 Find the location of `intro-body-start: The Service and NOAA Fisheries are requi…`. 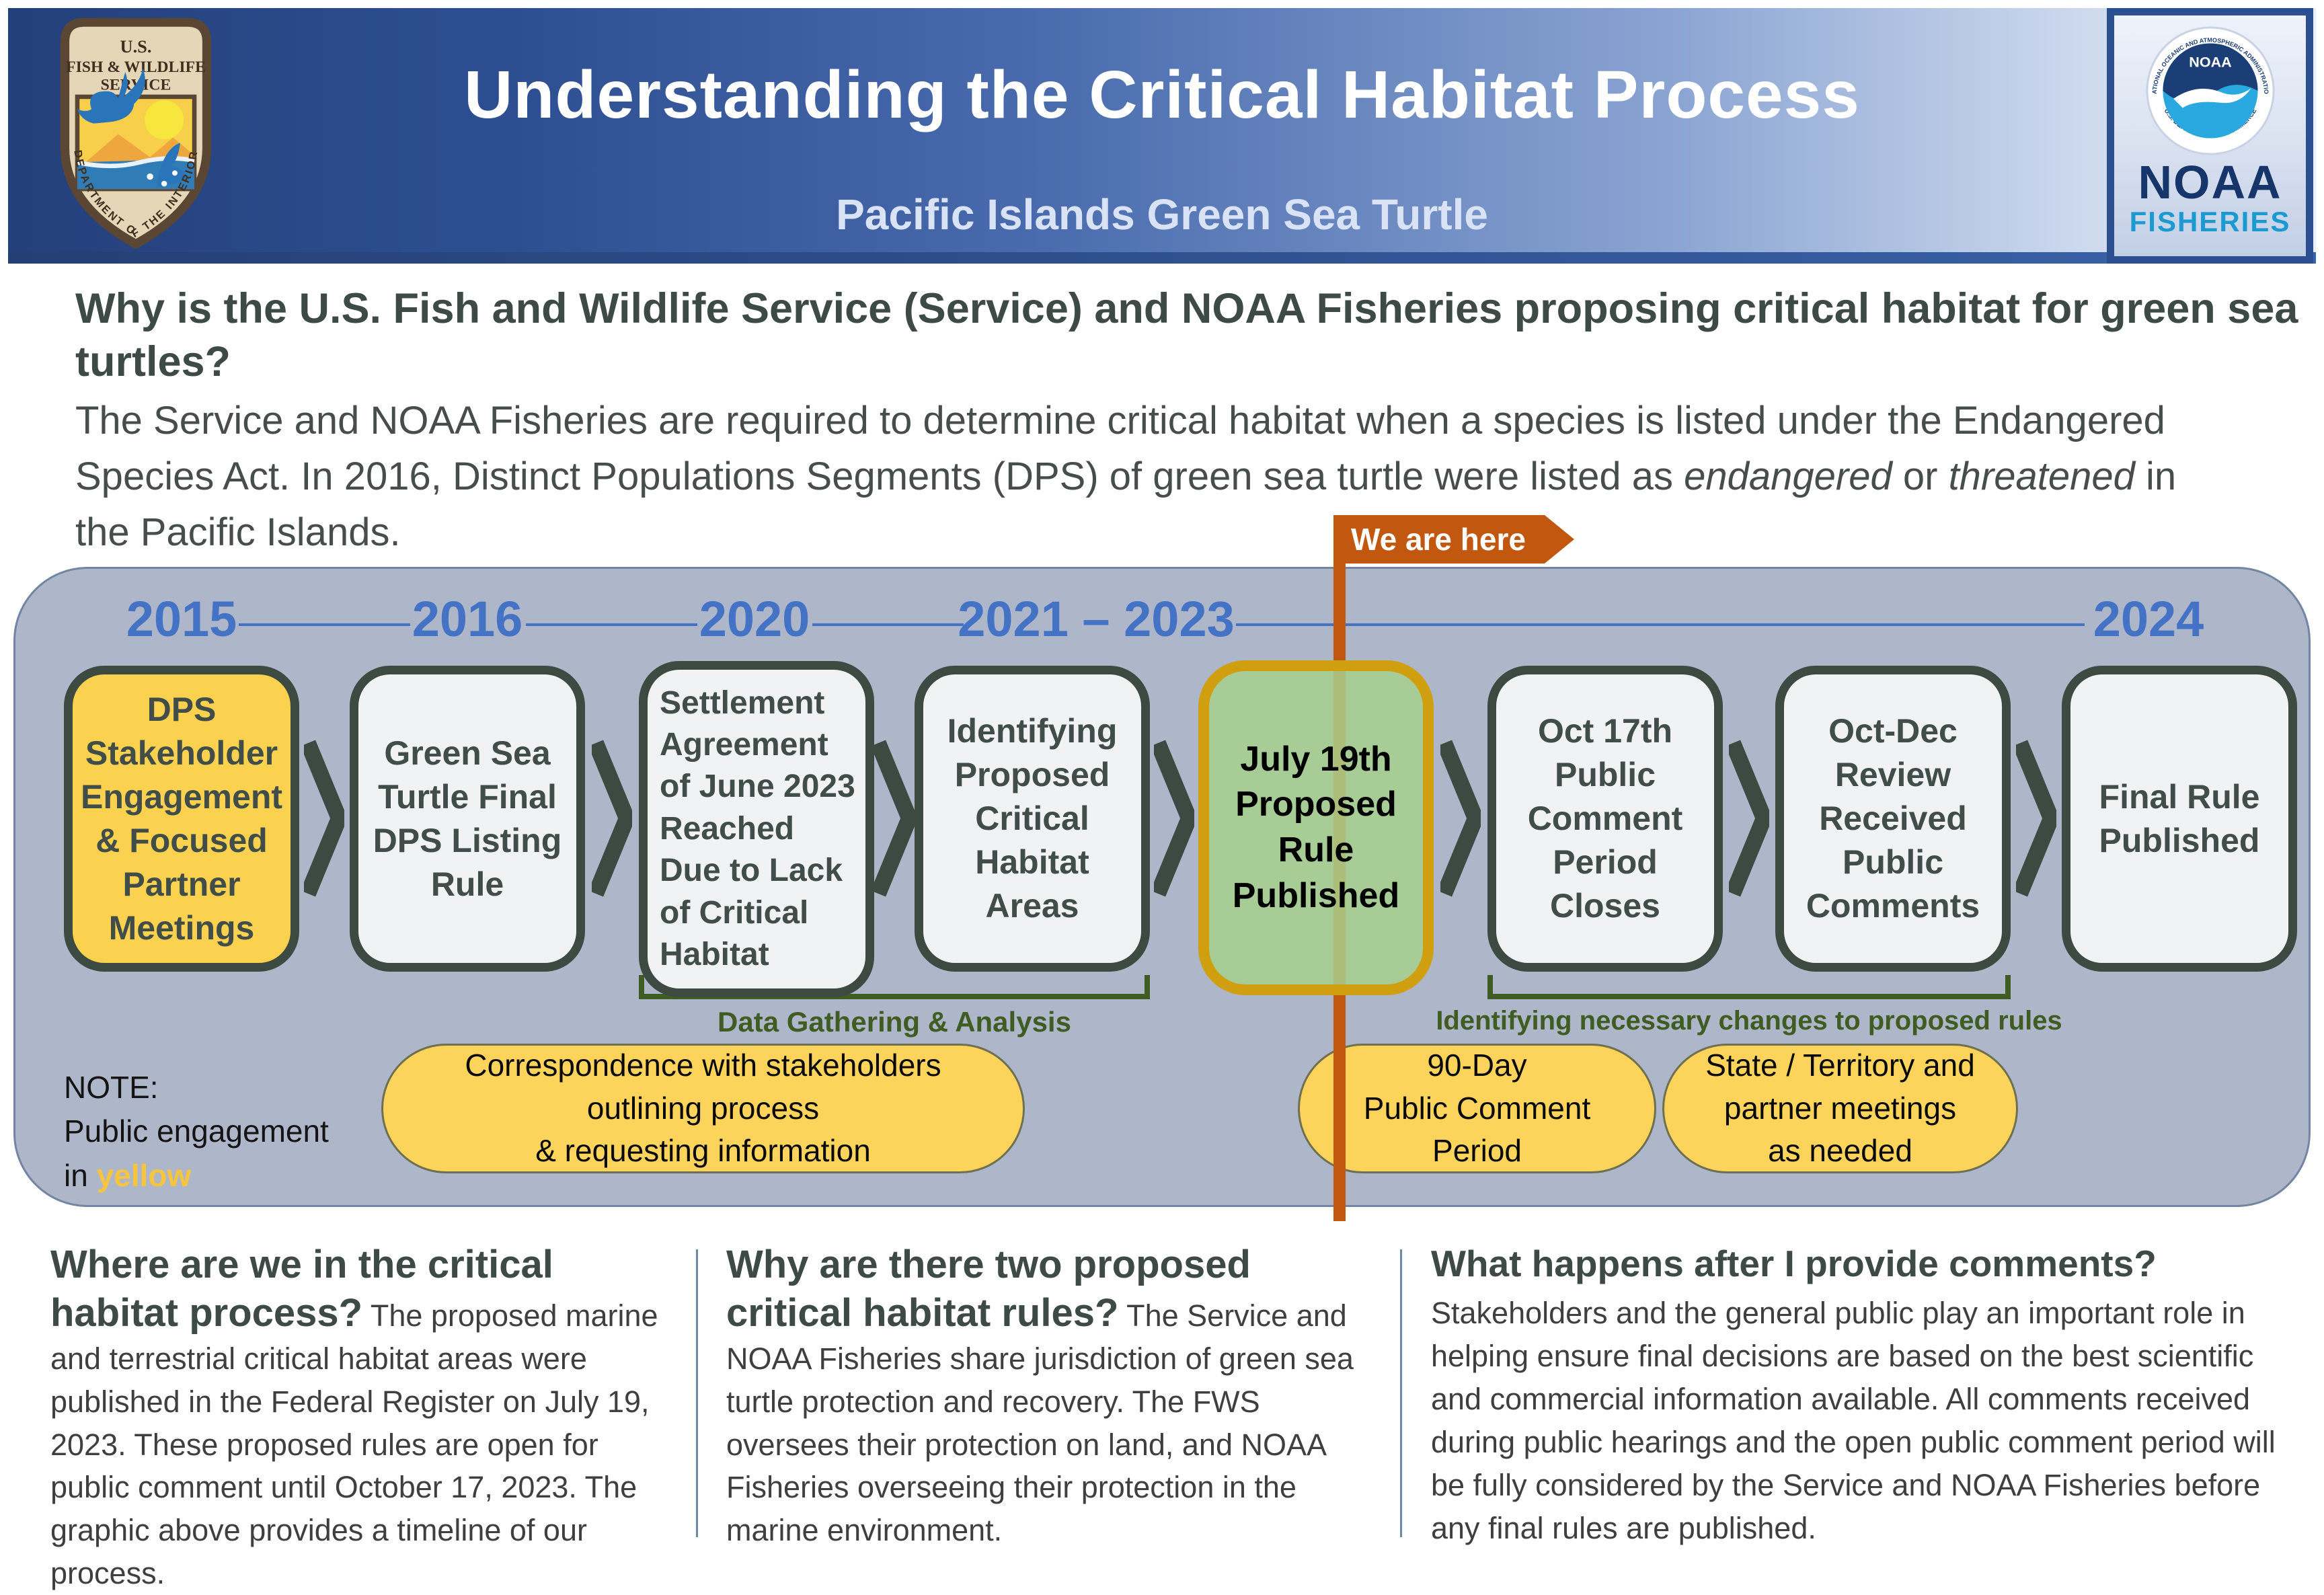

intro-body-start: The Service and NOAA Fisheries are requi… is located at coordinates (1120, 448).